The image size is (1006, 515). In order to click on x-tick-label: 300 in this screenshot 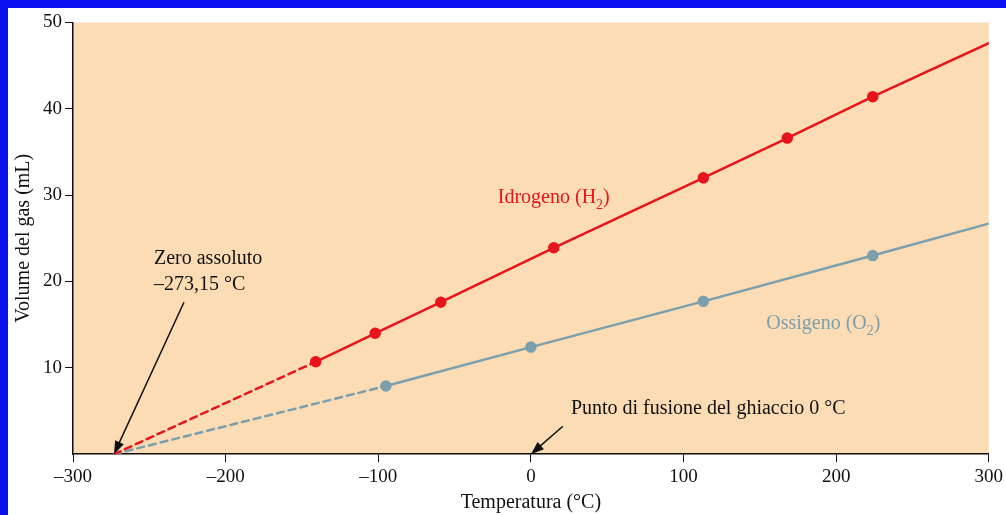, I will do `click(988, 475)`.